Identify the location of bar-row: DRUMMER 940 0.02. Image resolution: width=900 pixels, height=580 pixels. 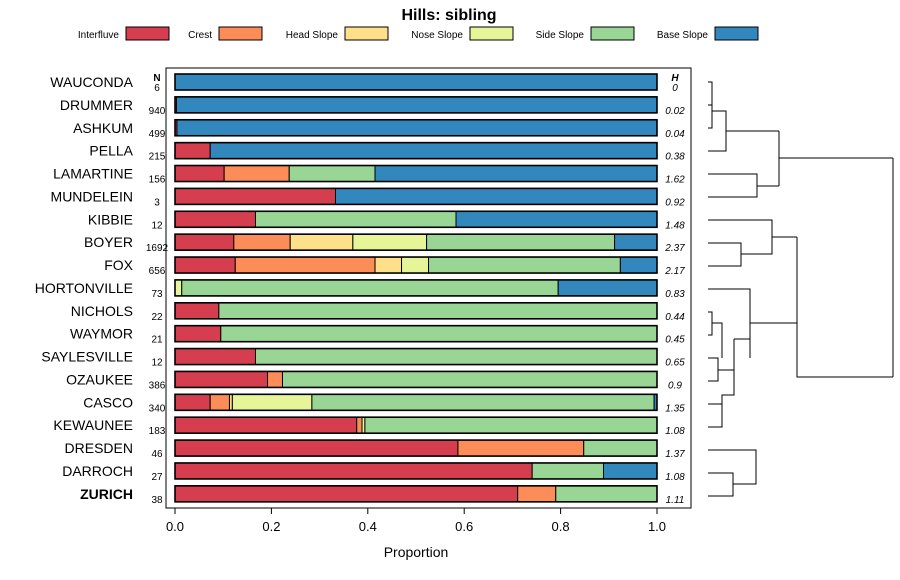
(372, 106).